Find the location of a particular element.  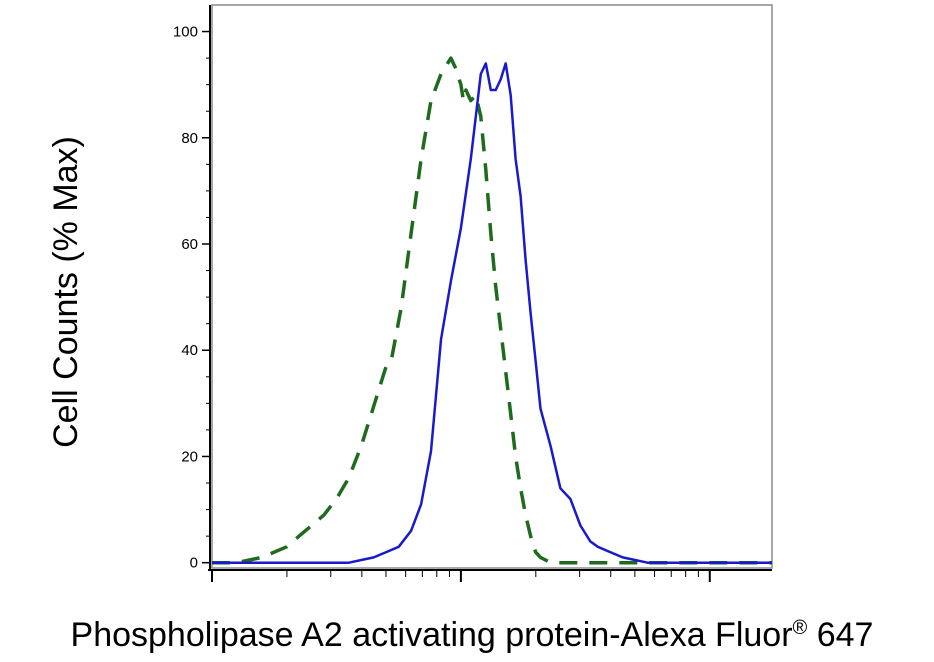

x-axis-ticks is located at coordinates (461, 576).